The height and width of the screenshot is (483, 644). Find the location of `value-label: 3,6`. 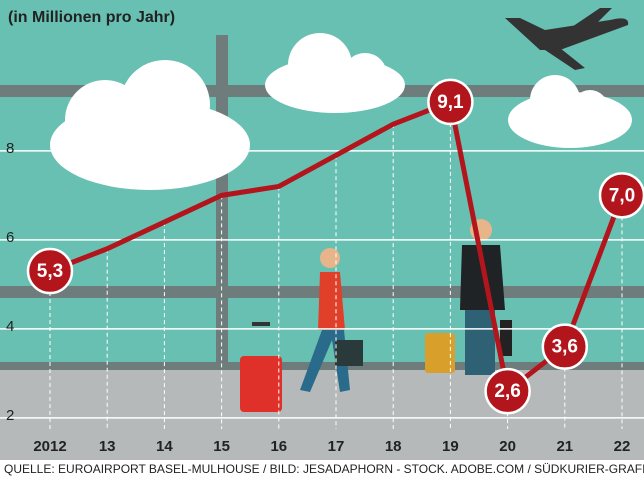

value-label: 3,6 is located at coordinates (565, 347).